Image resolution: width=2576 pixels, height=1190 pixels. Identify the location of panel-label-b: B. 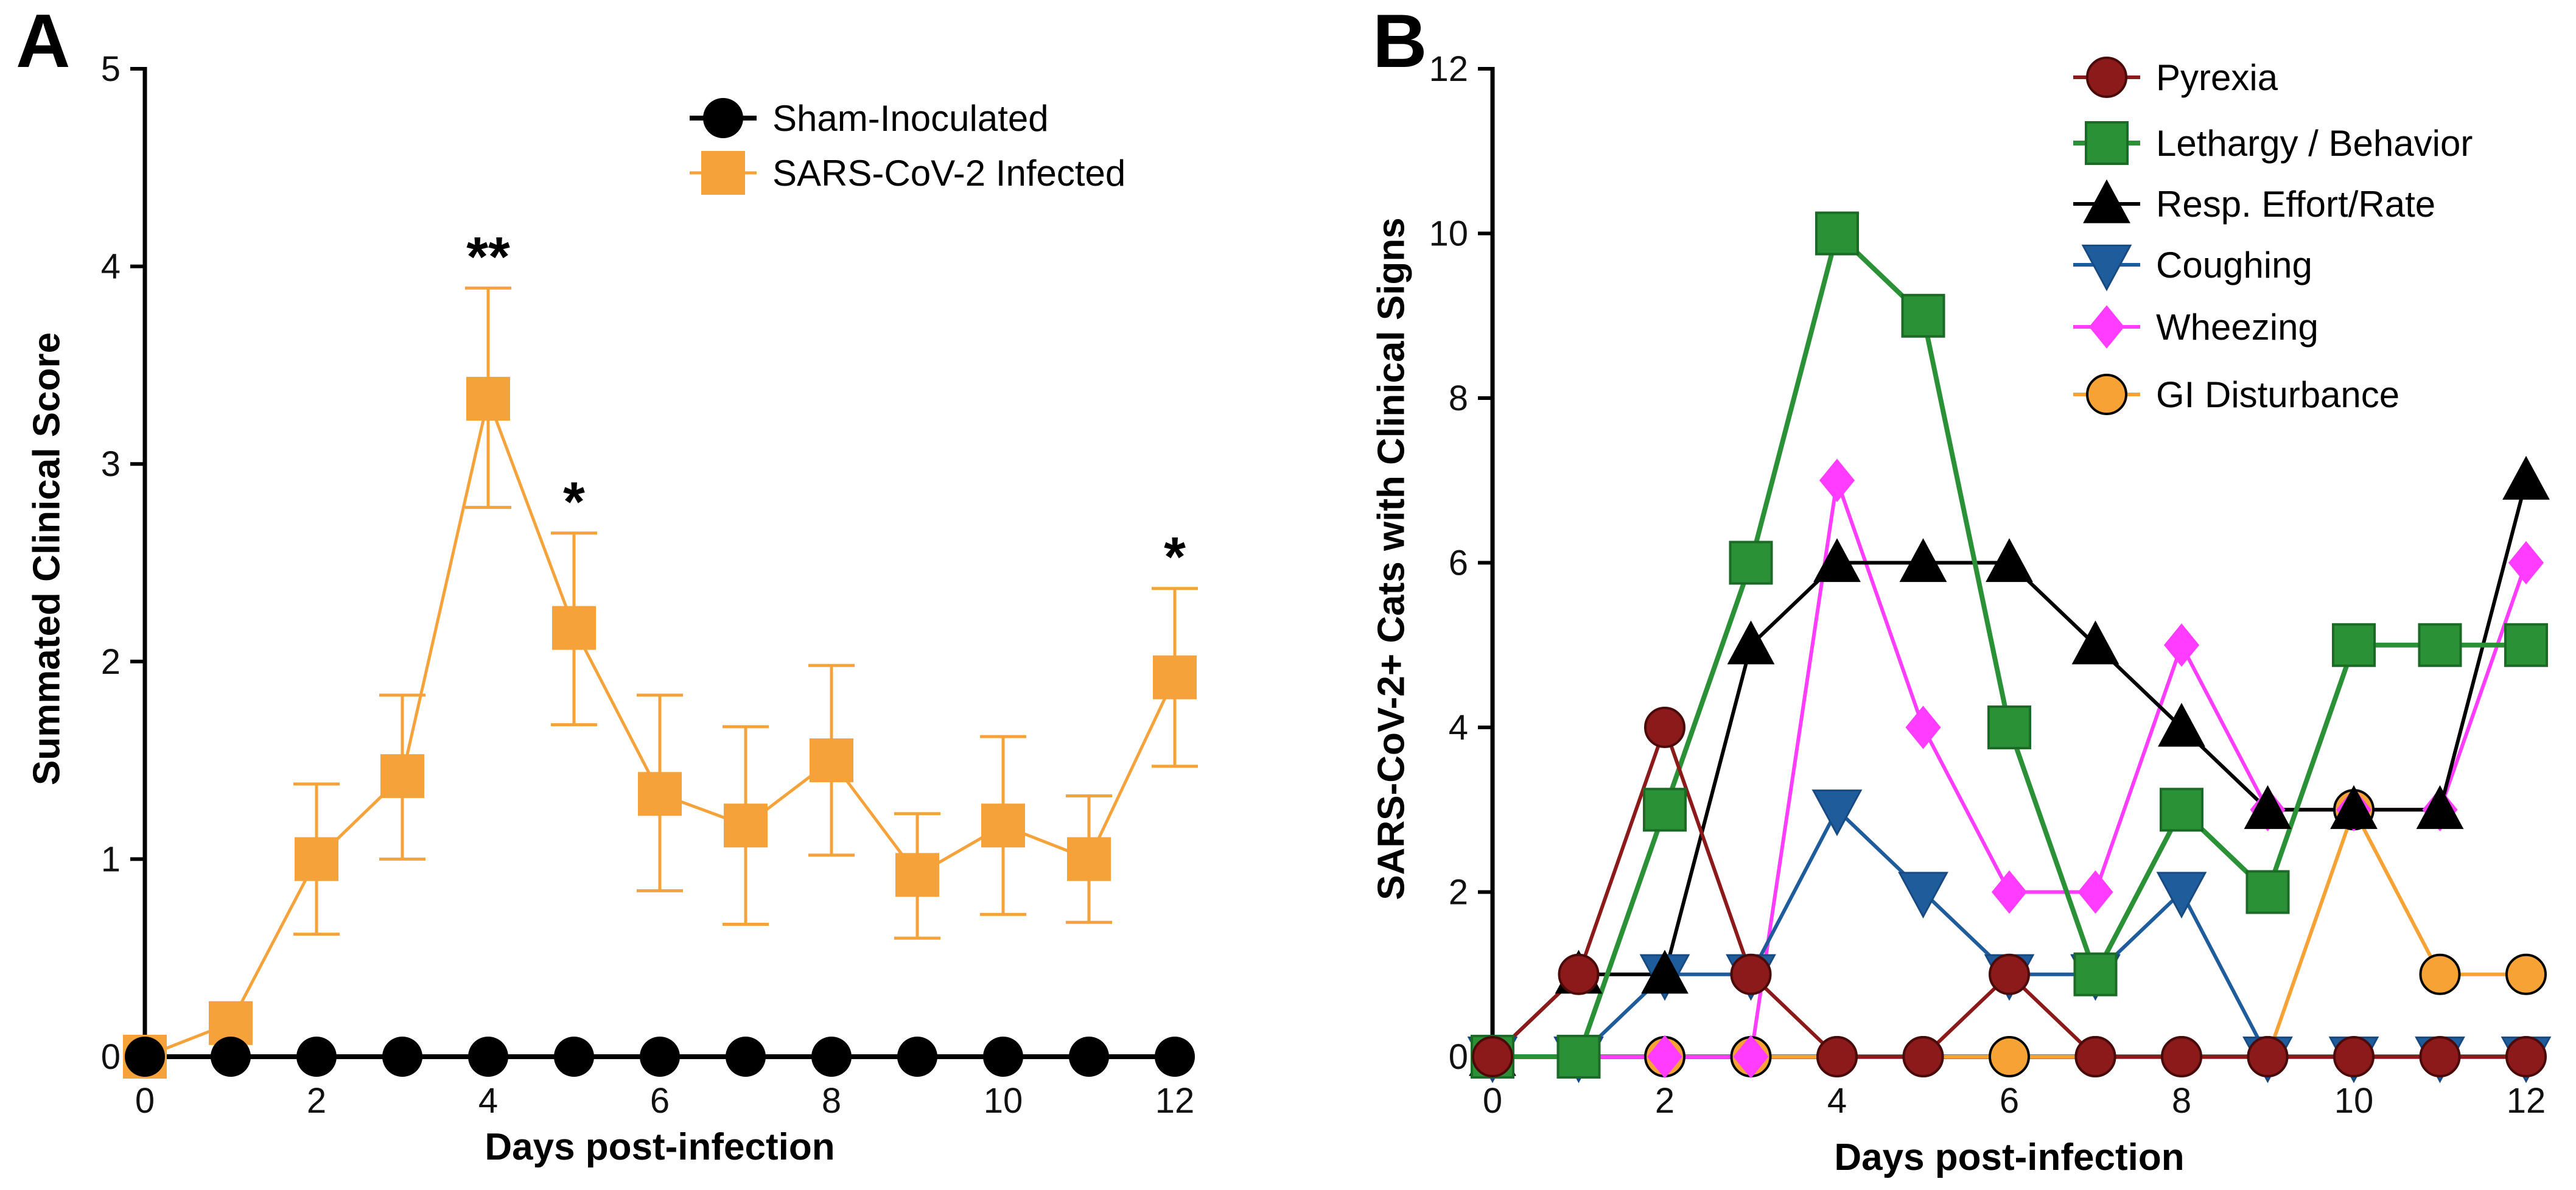
(1400, 42).